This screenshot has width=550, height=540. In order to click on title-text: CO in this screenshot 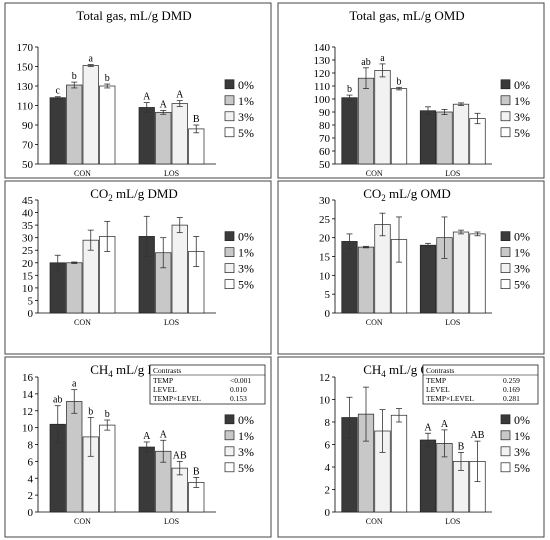, I will do `click(372, 193)`.